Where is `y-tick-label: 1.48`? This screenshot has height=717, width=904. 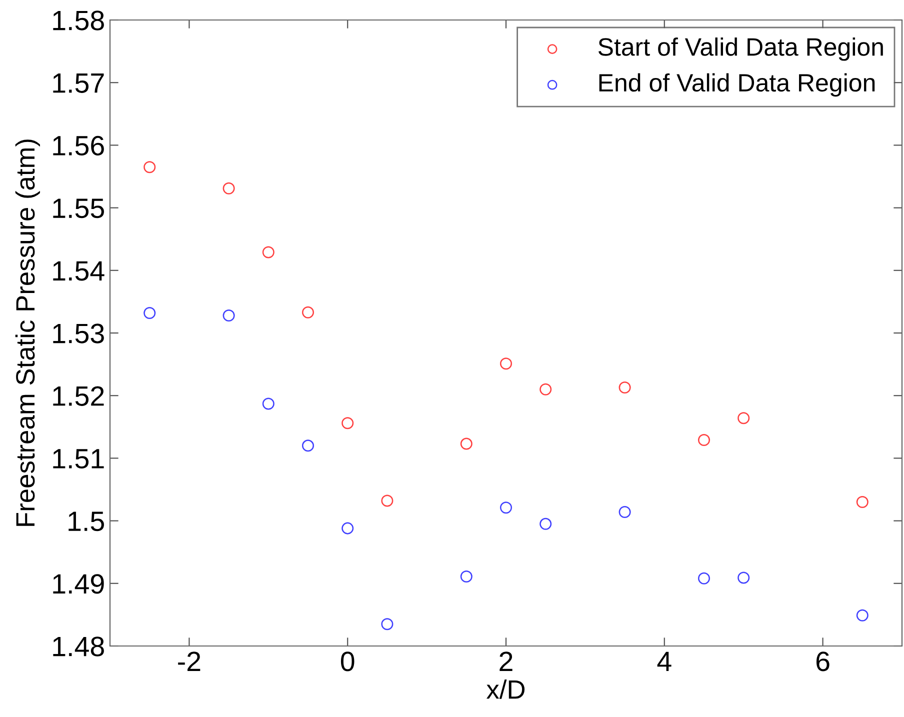 y-tick-label: 1.48 is located at coordinates (78, 646).